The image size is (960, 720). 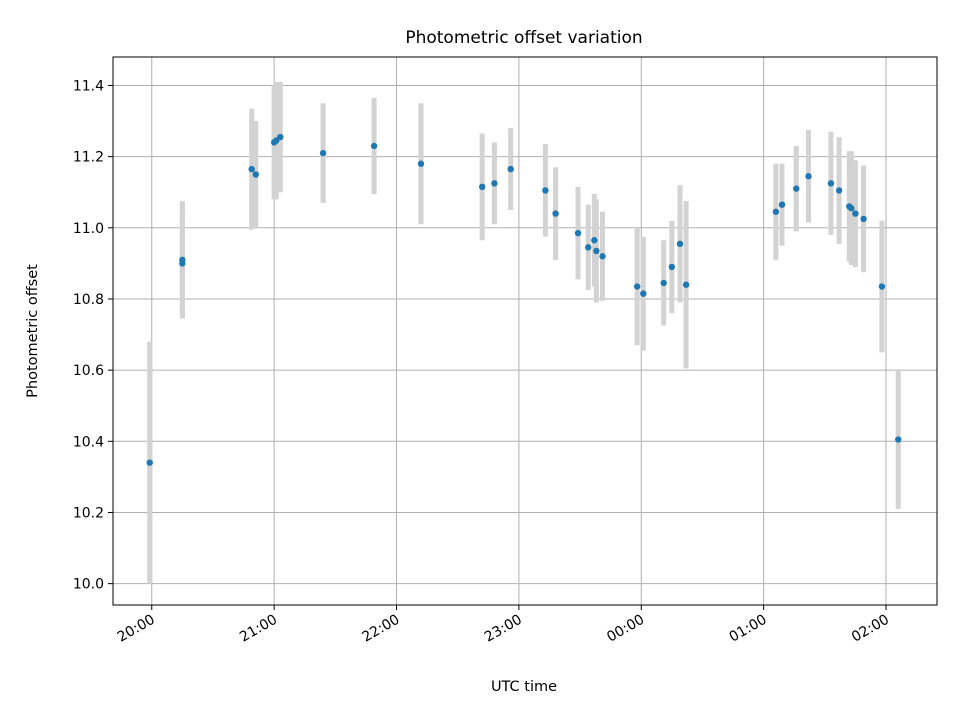 I want to click on y-tick-label: 10.0, so click(x=88, y=585).